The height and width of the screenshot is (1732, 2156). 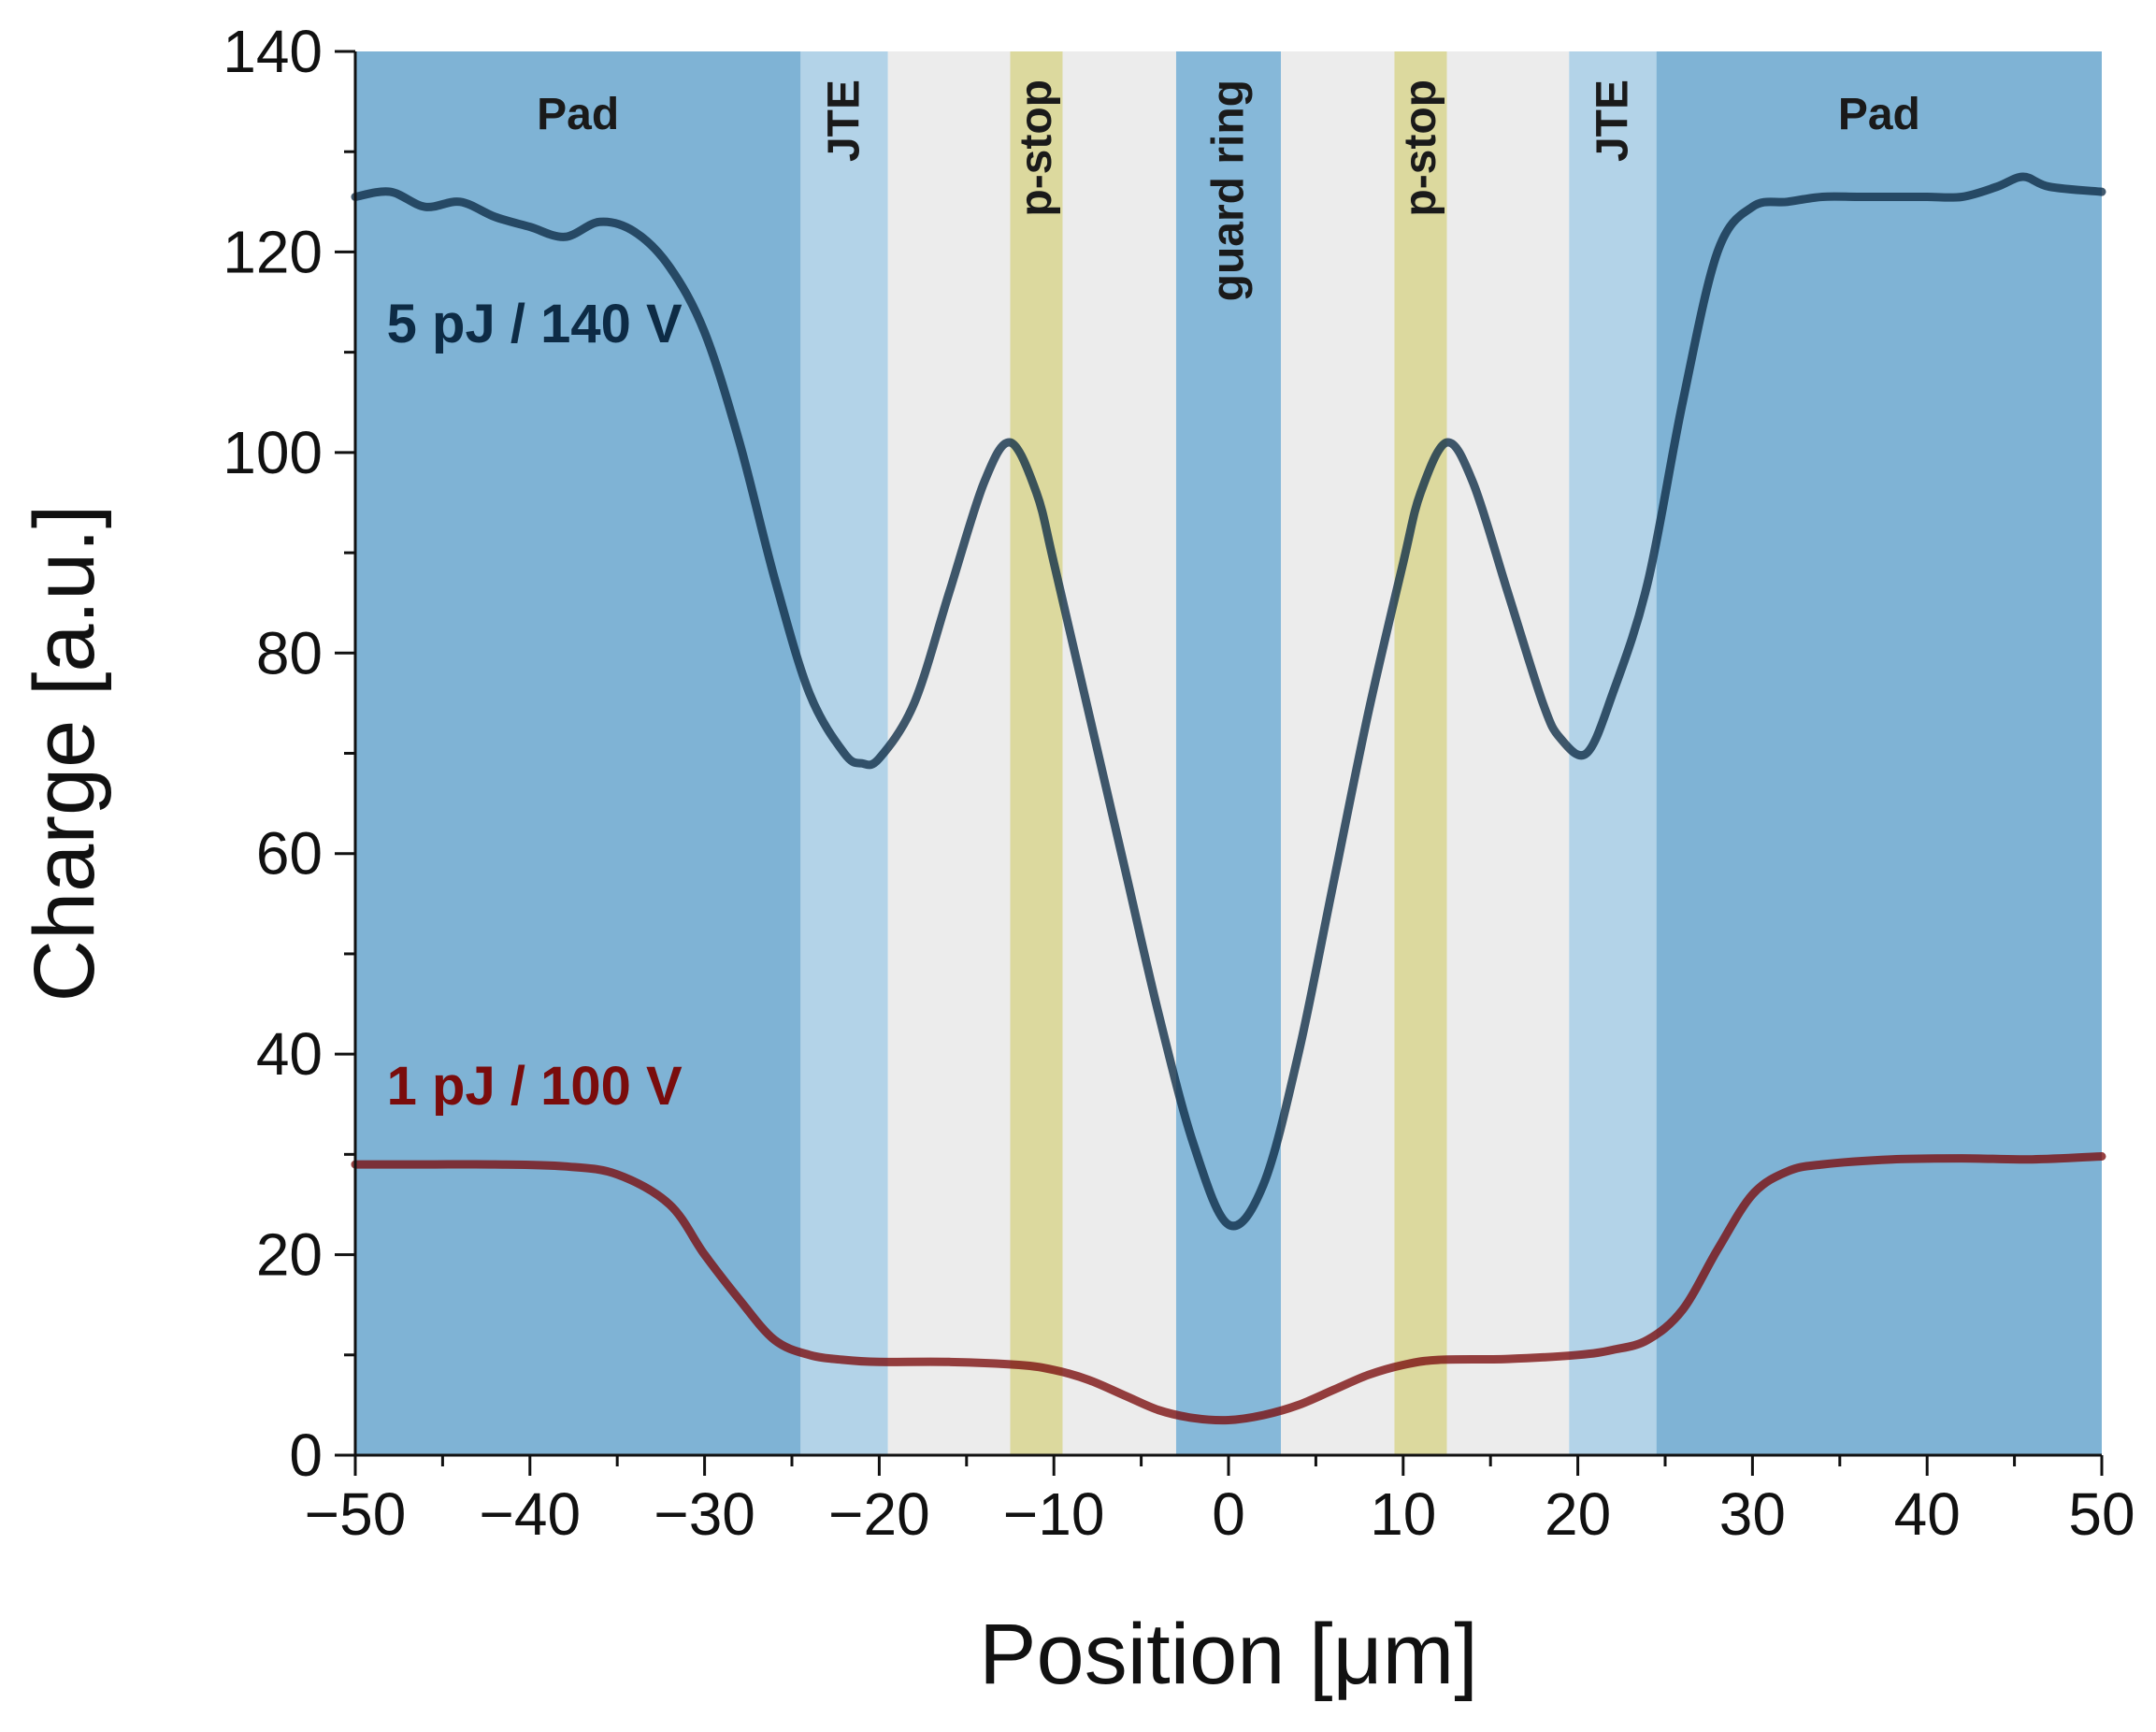 I want to click on y-axis-title: Charge [a.u.], so click(x=64, y=754).